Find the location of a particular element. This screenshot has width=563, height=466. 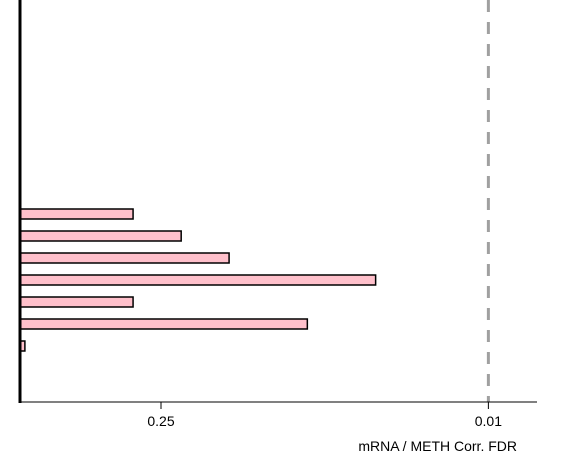

x-tick-label: 0.01 is located at coordinates (488, 421).